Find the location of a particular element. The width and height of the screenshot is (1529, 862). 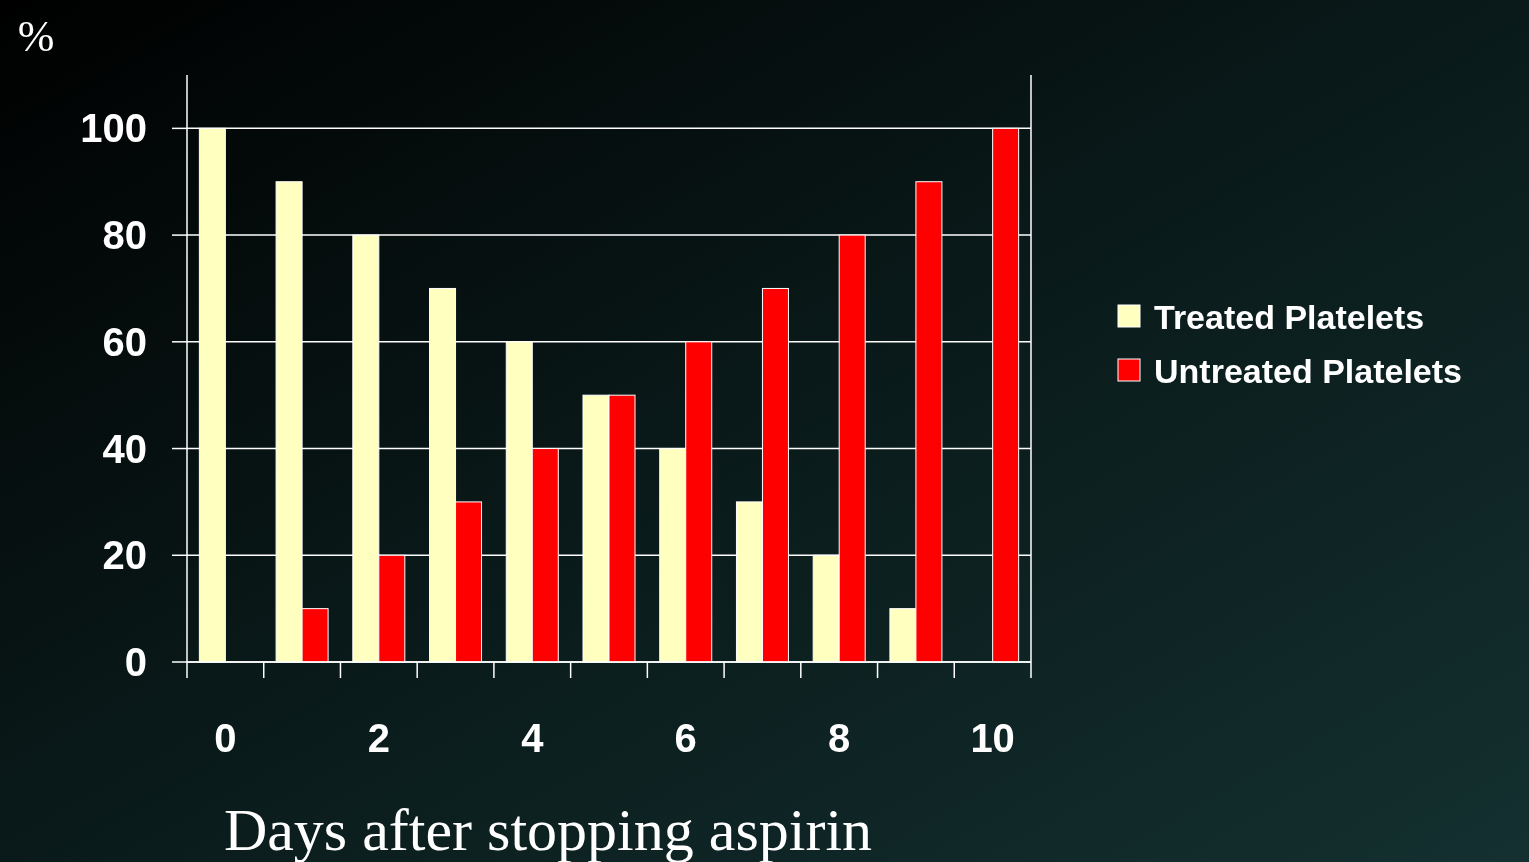

x-tick-label: 8 is located at coordinates (839, 738).